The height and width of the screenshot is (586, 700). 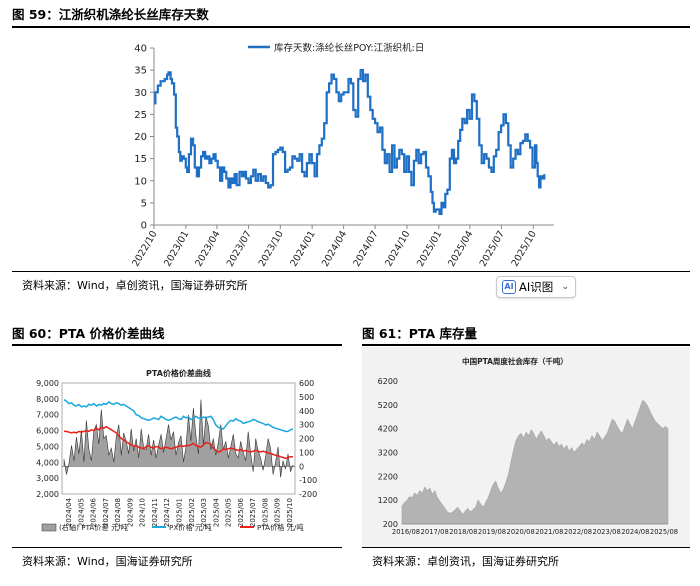 I want to click on fig60-y-right-tick-label: 600, so click(x=306, y=383).